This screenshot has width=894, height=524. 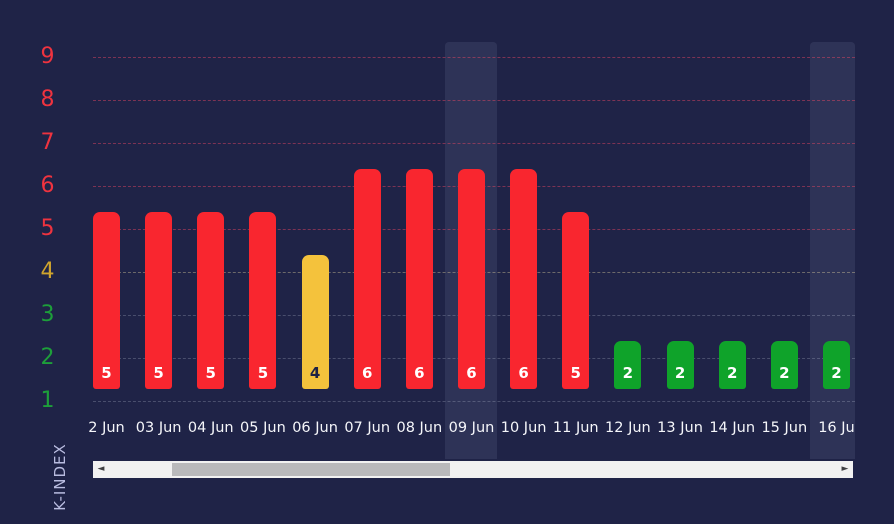 I want to click on bar-06-jun: 4, so click(x=315, y=321).